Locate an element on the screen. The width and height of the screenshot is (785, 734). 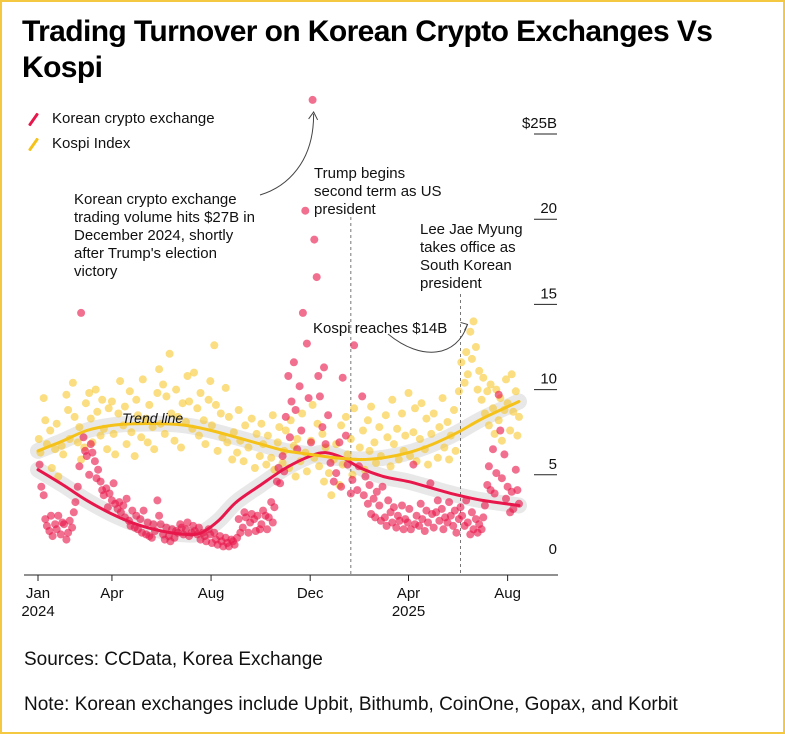
x-tick-year-label: 2024 is located at coordinates (37, 611).